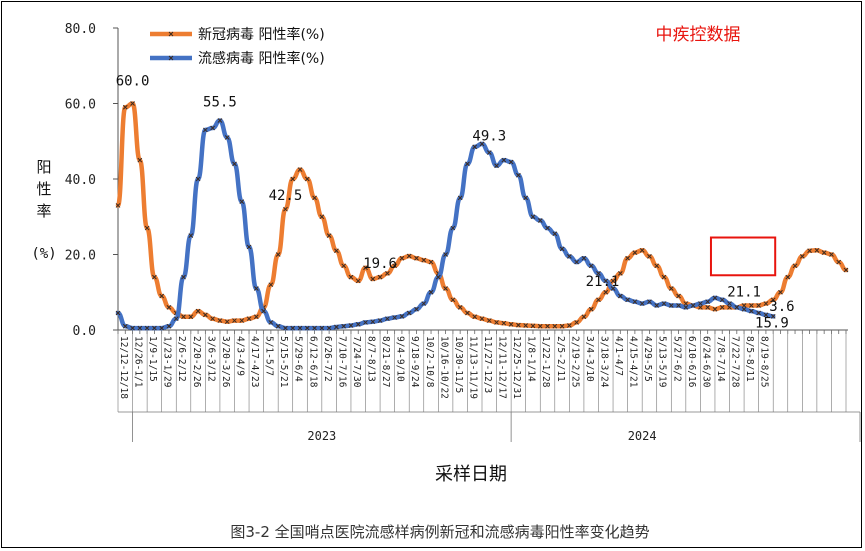 The image size is (865, 551). What do you see at coordinates (489, 137) in the screenshot?
I see `data-label: 49.3` at bounding box center [489, 137].